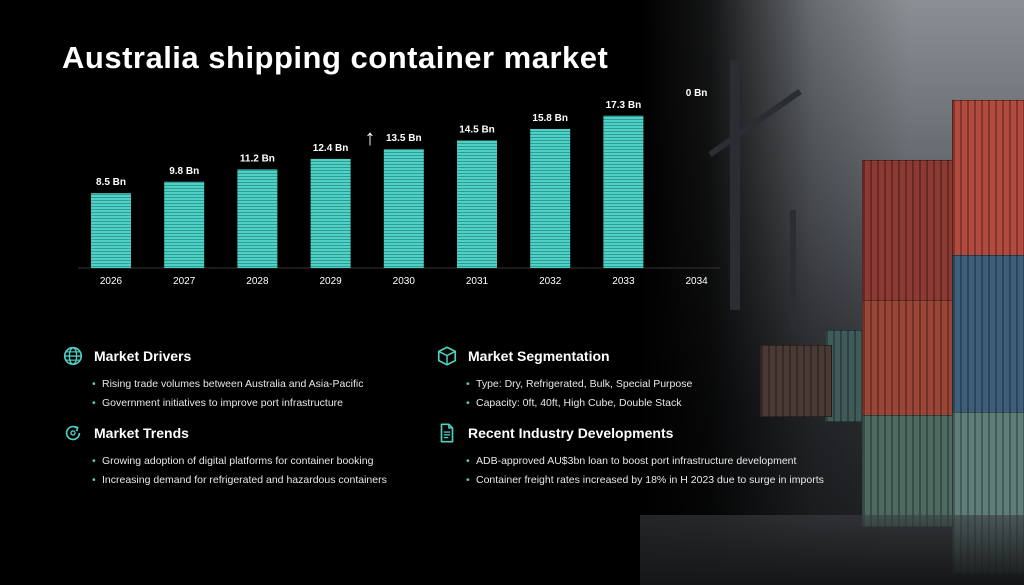  What do you see at coordinates (477, 129) in the screenshot?
I see `data-label-2031: 14.5 Bn` at bounding box center [477, 129].